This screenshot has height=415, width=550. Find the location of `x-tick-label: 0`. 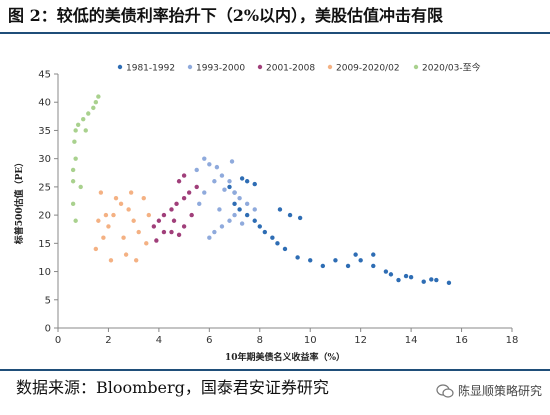

x-tick-label: 0 is located at coordinates (58, 340).